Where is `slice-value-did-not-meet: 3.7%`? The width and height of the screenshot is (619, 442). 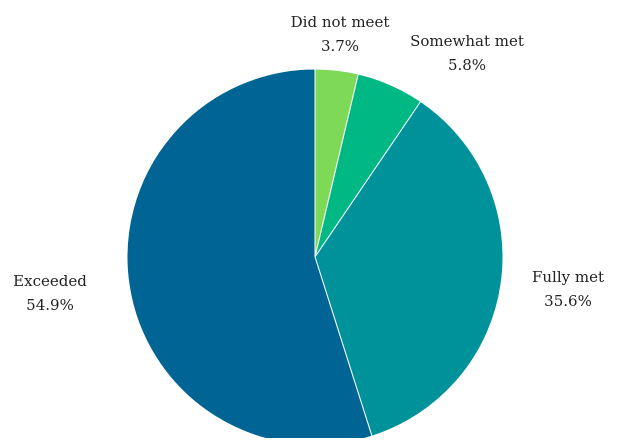
slice-value-did-not-meet: 3.7% is located at coordinates (340, 46).